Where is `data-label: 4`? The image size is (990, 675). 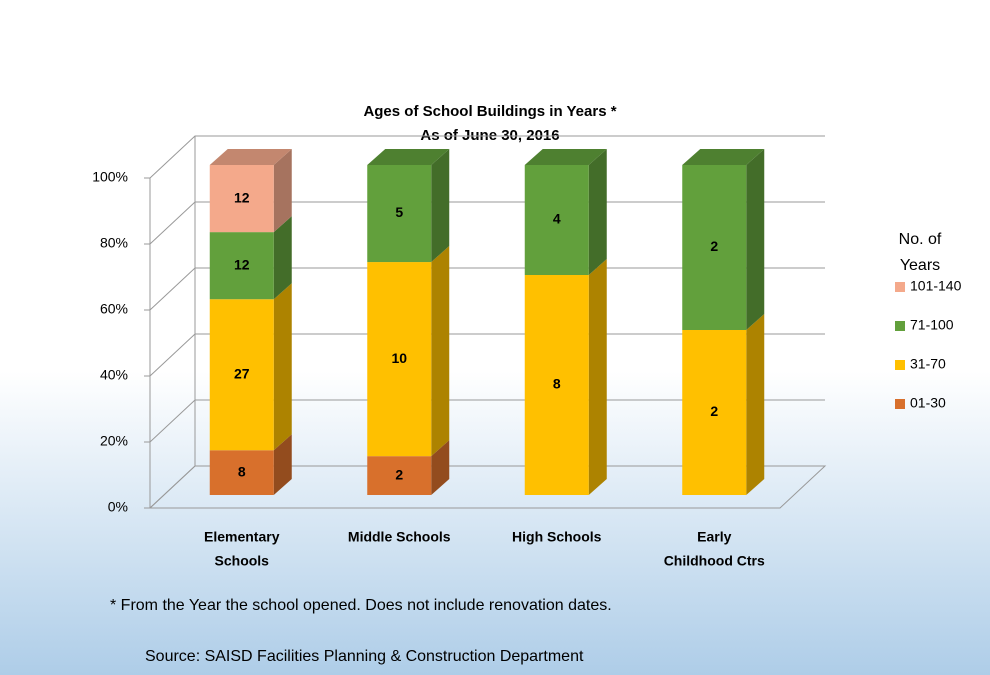
data-label: 4 is located at coordinates (557, 219).